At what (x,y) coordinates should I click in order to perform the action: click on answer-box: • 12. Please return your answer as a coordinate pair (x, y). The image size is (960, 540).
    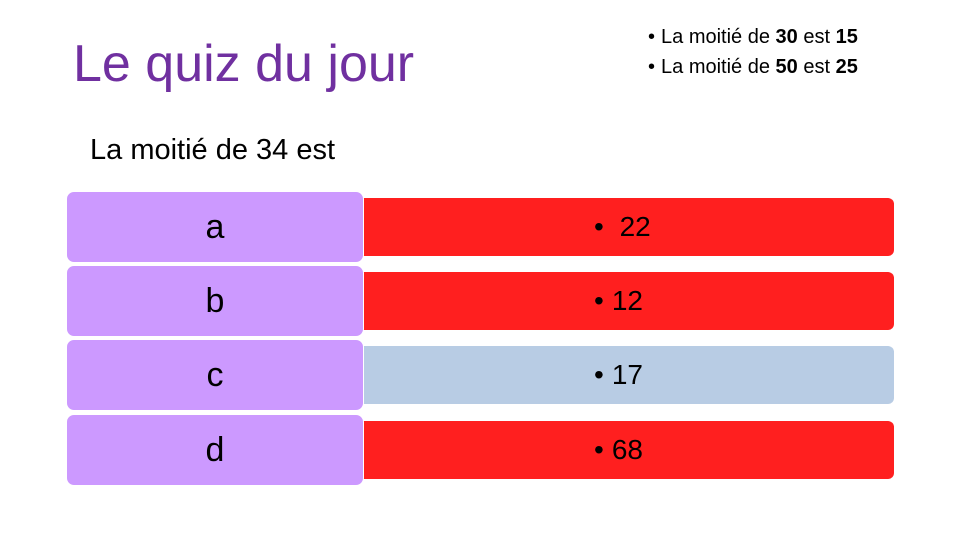
    Looking at the image, I should click on (625, 301).